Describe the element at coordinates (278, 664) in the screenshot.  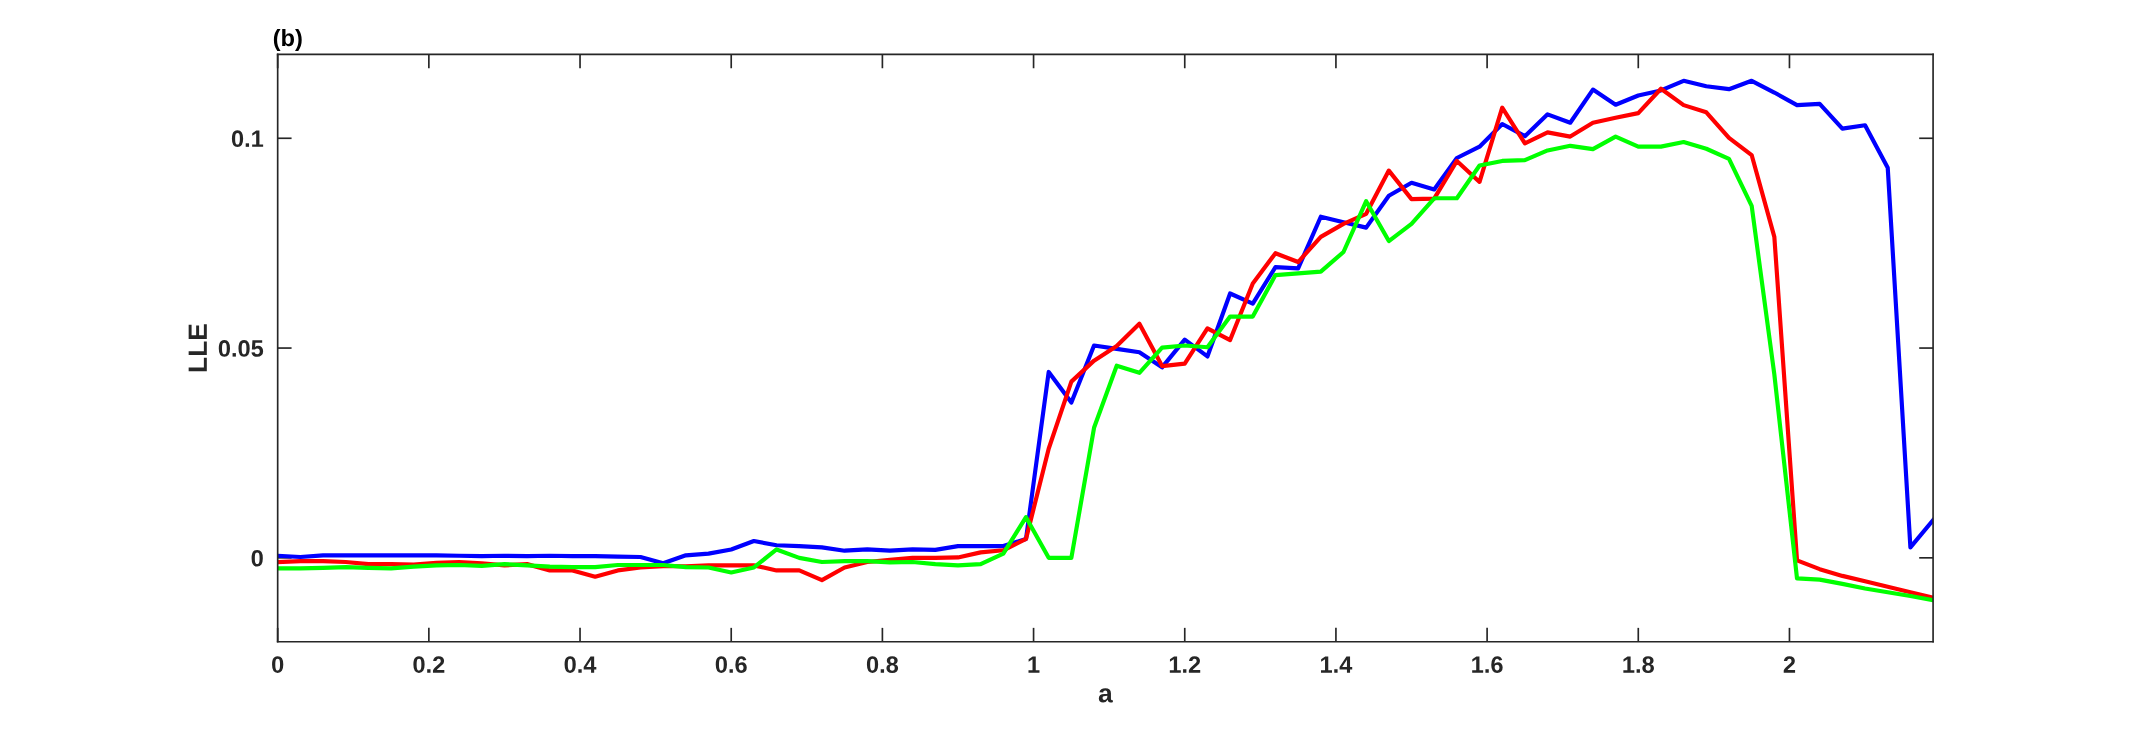
I see `x-tick-label: 0` at that location.